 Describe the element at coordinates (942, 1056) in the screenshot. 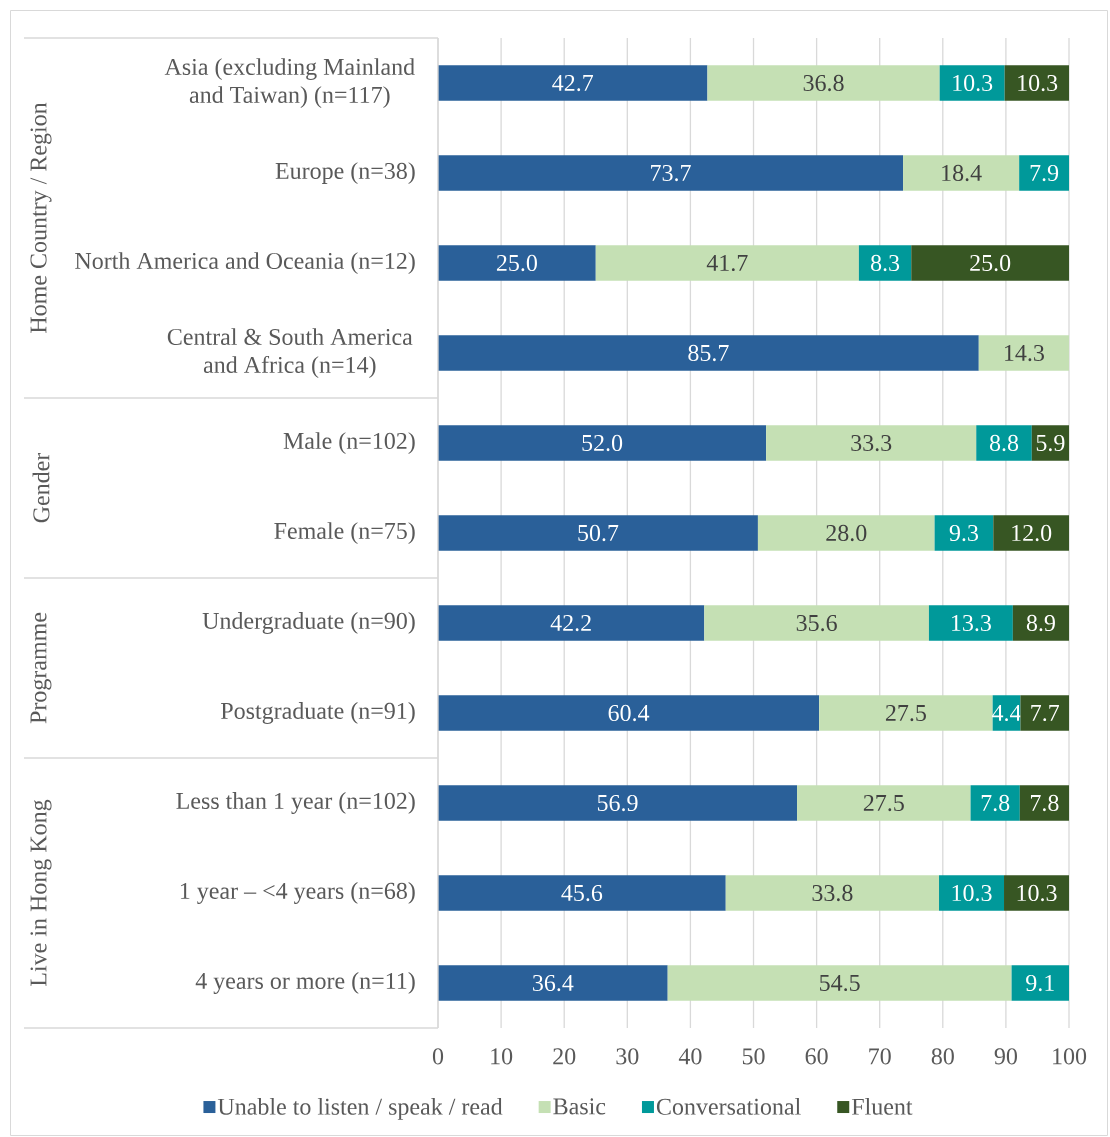

I see `x-tick-label: 80` at that location.